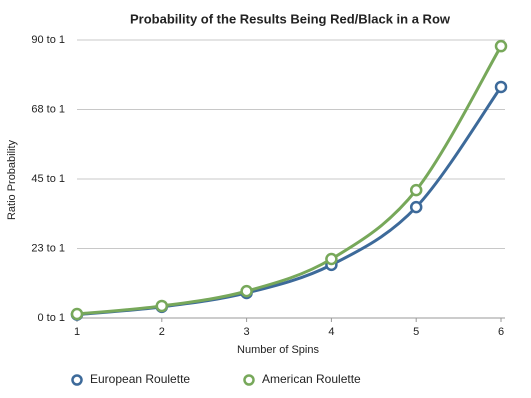 This screenshot has height=398, width=531. Describe the element at coordinates (48, 109) in the screenshot. I see `y-tick-label: 68 to 1` at that location.